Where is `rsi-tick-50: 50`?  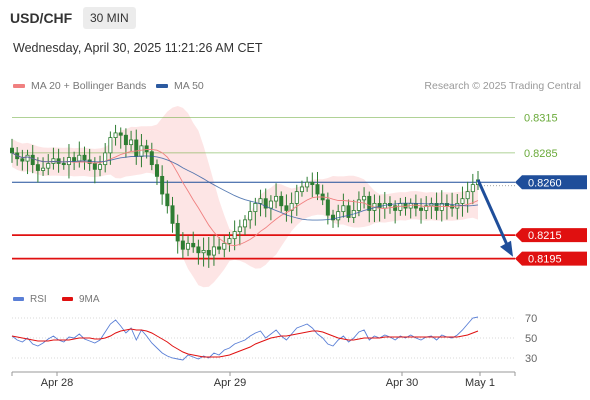
rsi-tick-50: 50 is located at coordinates (531, 339).